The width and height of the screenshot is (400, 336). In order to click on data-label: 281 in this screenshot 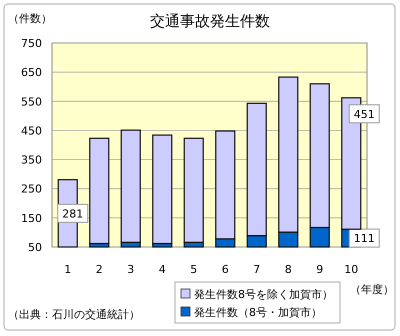, I will do `click(73, 213)`.